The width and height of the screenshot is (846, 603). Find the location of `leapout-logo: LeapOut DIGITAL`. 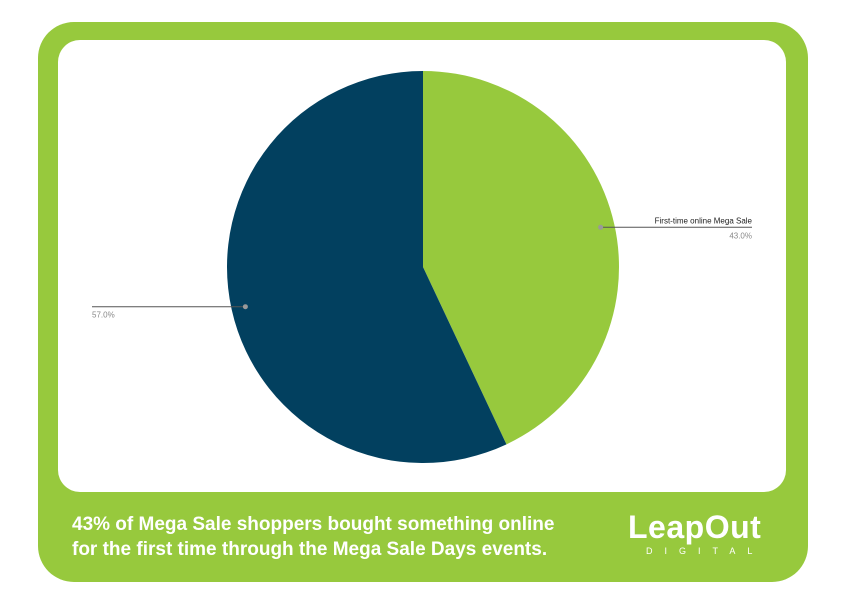

leapout-logo: LeapOut DIGITAL is located at coordinates (708, 538).